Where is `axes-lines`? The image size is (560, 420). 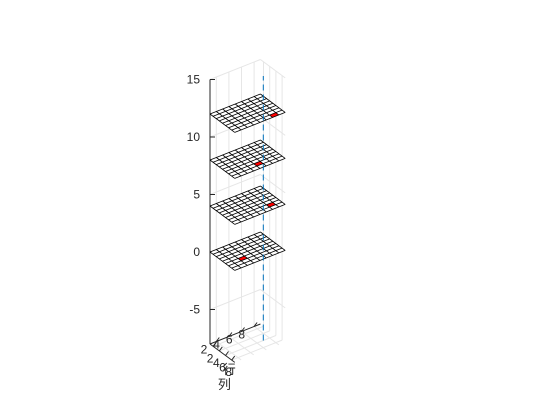
axes-lines is located at coordinates (235, 221).